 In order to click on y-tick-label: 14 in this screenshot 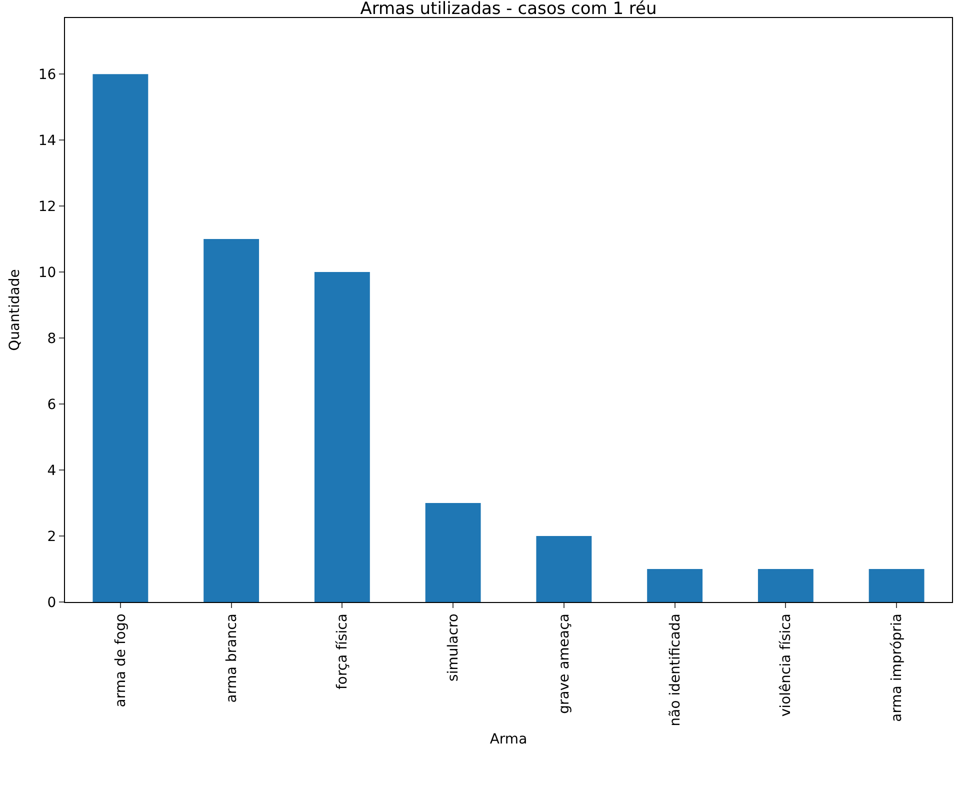, I will do `click(47, 140)`.